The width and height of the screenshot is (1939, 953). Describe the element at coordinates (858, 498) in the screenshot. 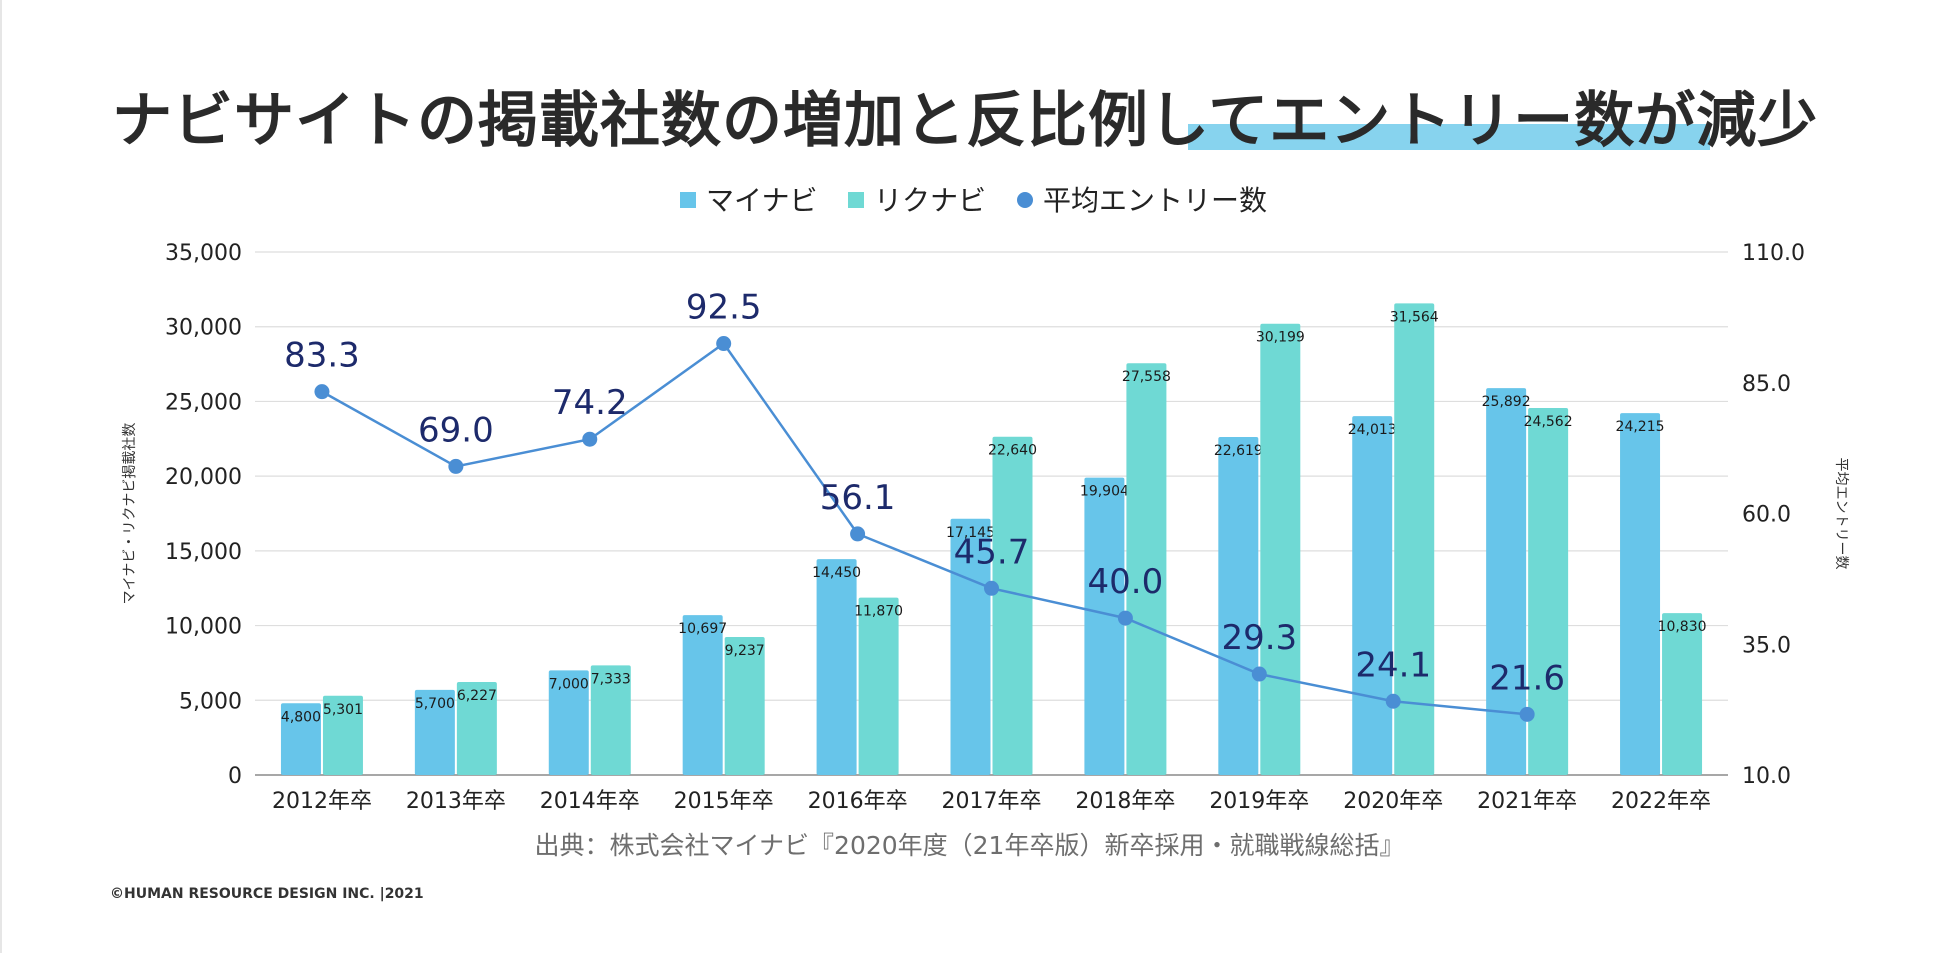

I see `data-label-entry: 56.1` at that location.